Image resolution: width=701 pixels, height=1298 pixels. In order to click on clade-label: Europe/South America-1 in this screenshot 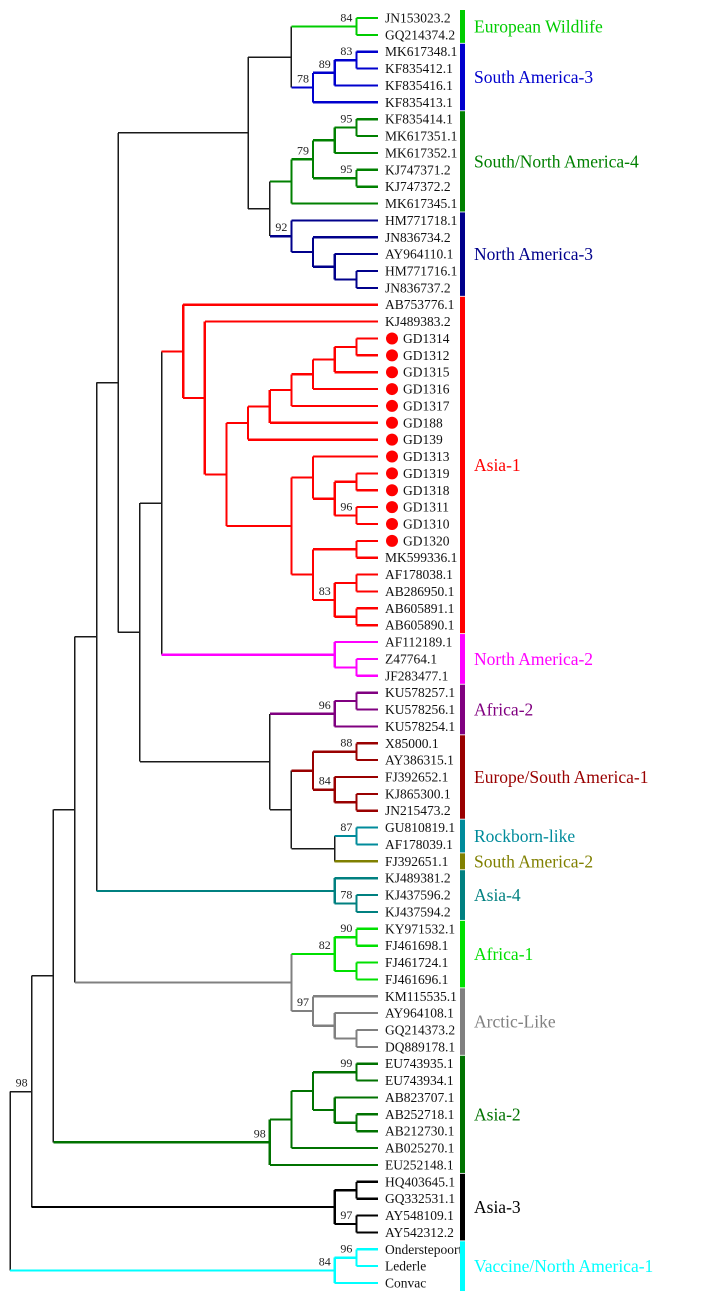, I will do `click(561, 777)`.